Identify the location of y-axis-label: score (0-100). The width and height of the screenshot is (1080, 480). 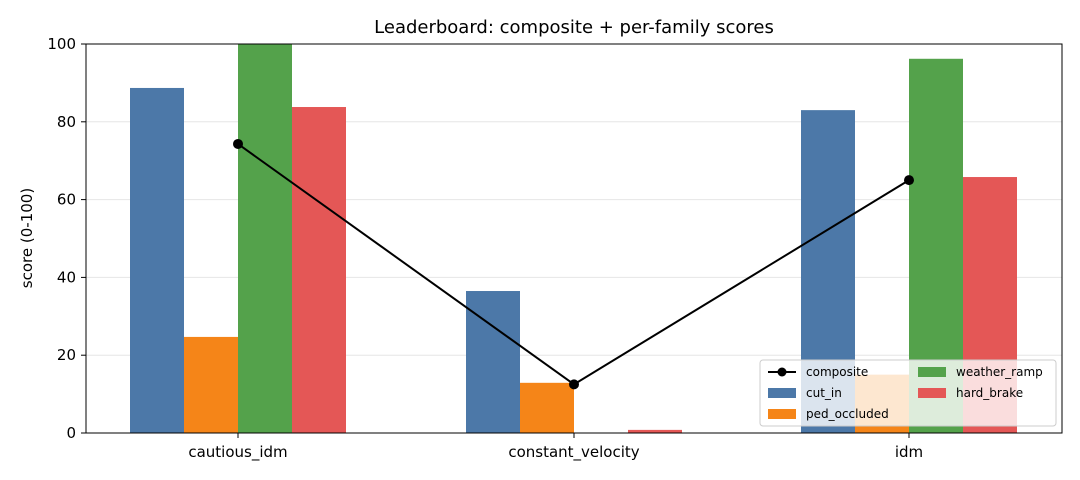
(27, 238).